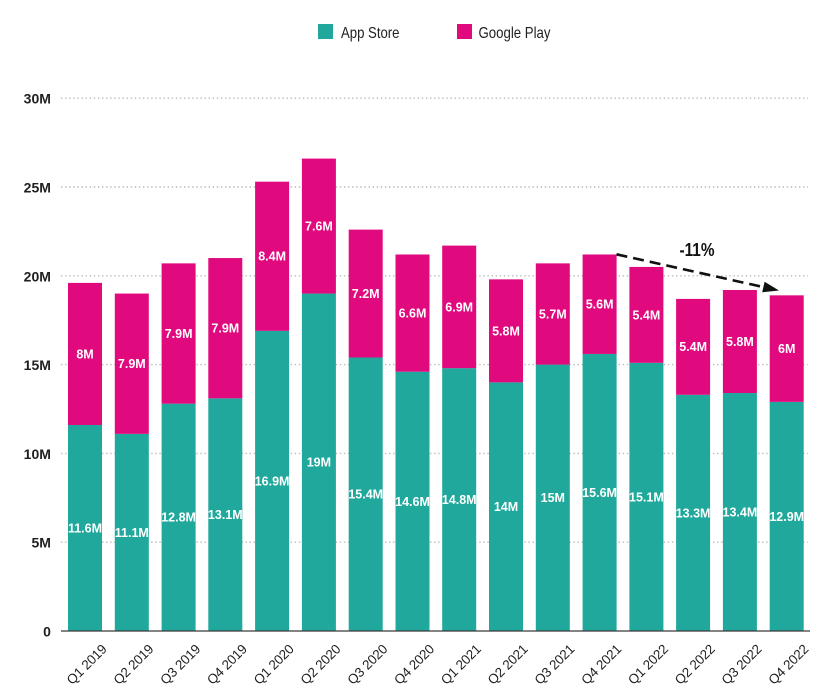  Describe the element at coordinates (319, 227) in the screenshot. I see `svg-text: 7.6M` at that location.